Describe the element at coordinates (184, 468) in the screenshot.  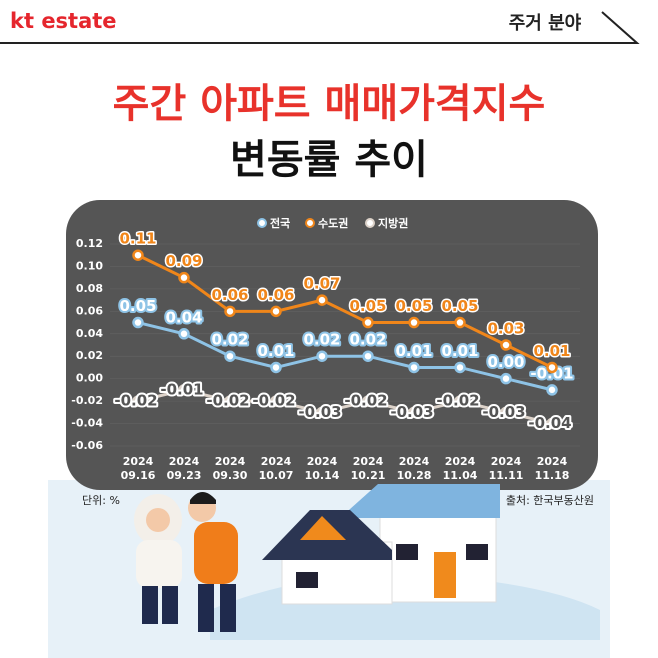
I see `x-tick-label: 2024 09.23` at that location.